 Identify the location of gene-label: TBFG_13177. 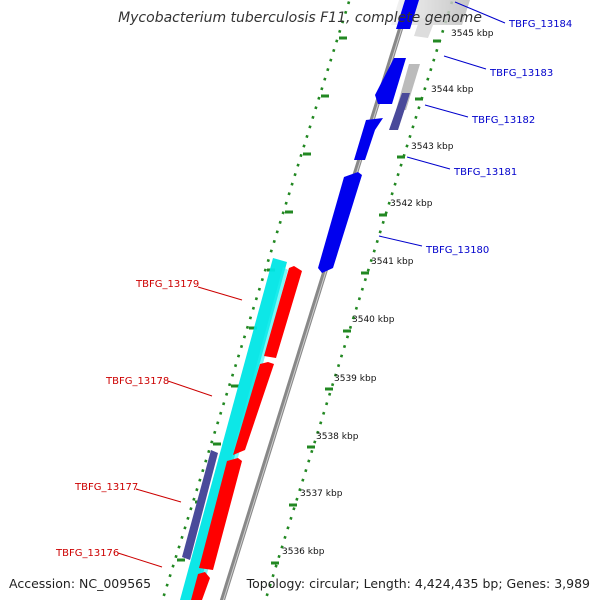
(106, 487).